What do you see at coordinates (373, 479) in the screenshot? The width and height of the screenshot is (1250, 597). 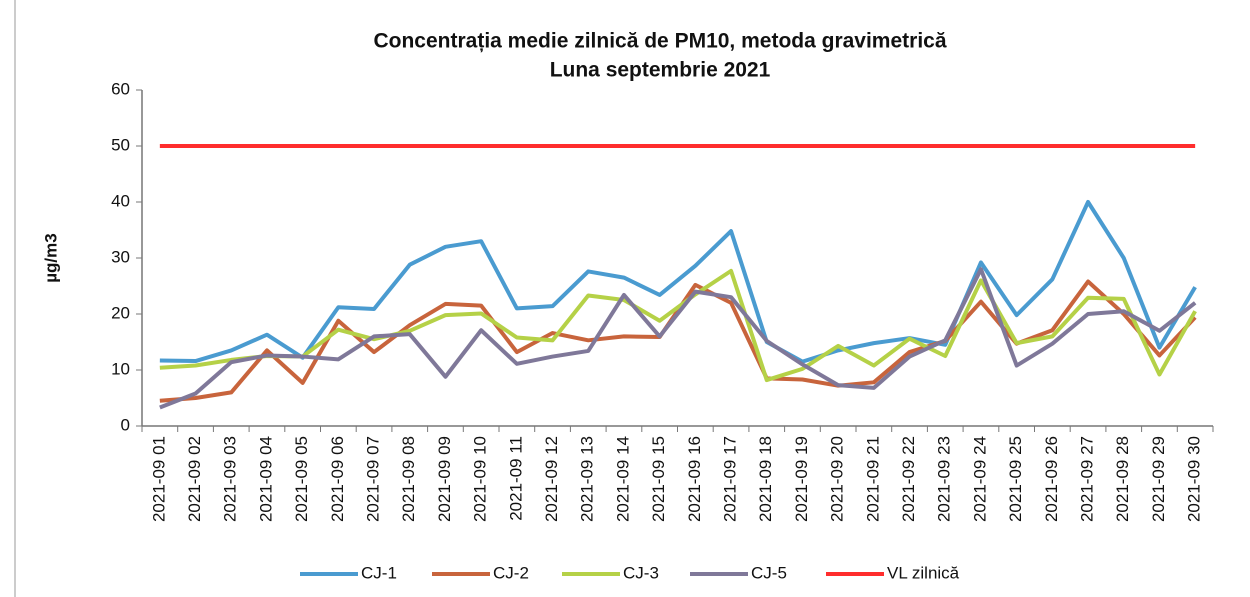 I see `x-tick-label: 2021-09 07` at bounding box center [373, 479].